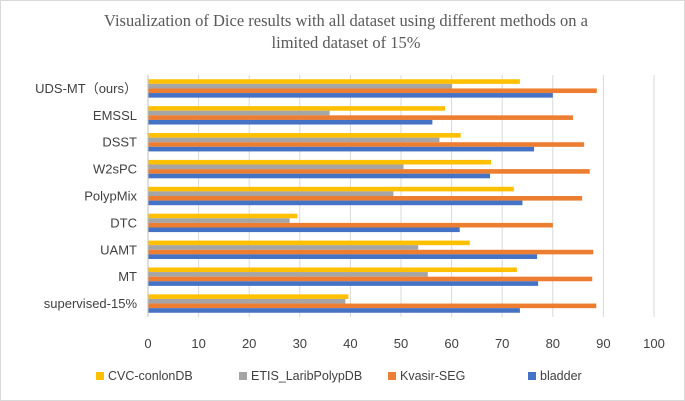  What do you see at coordinates (249, 343) in the screenshot?
I see `x-tick-label-20: 20` at bounding box center [249, 343].